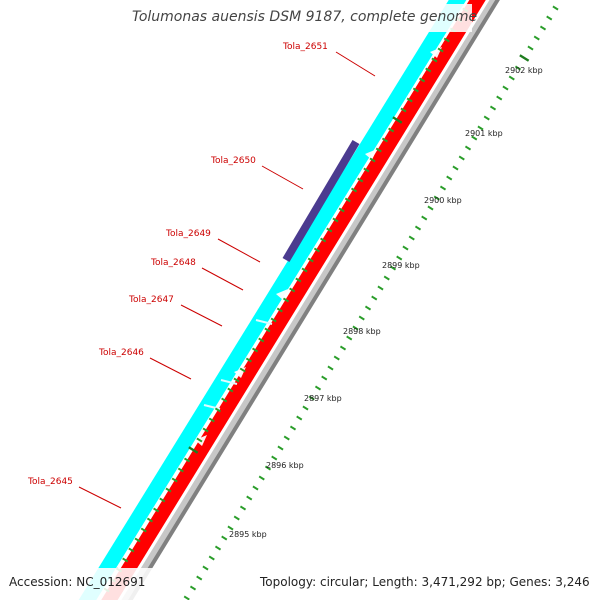 Image resolution: width=600 pixels, height=600 pixels. Describe the element at coordinates (305, 47) in the screenshot. I see `gene-label: Tola_2651` at that location.